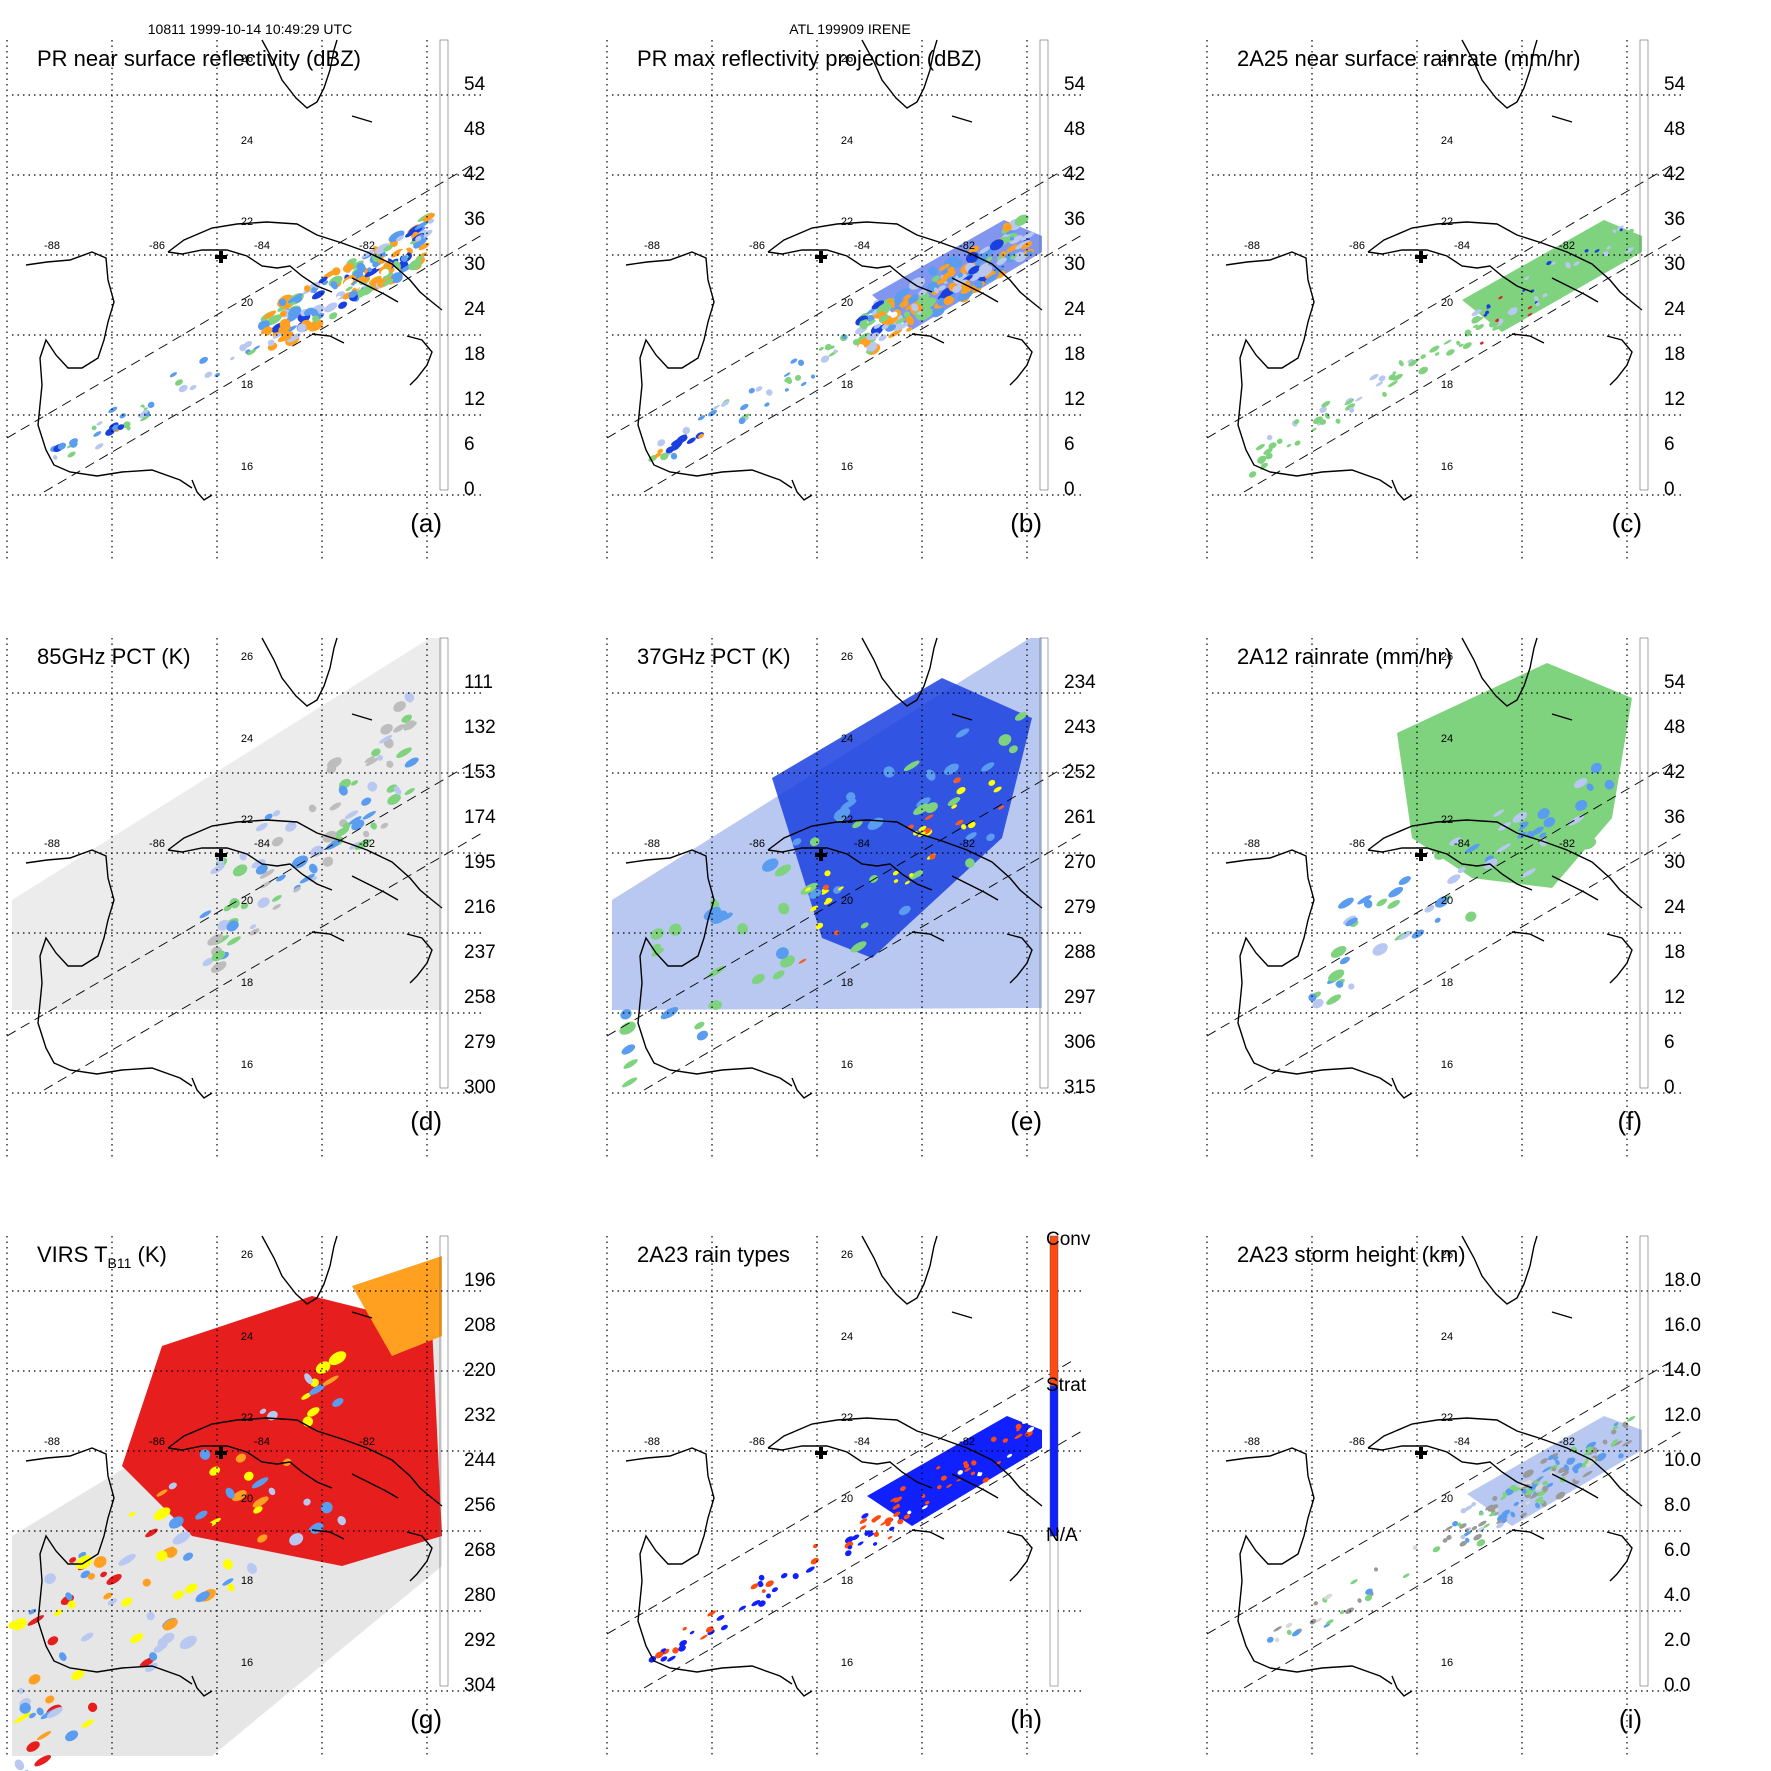  I want to click on lat-tick-label: 22, so click(847, 222).